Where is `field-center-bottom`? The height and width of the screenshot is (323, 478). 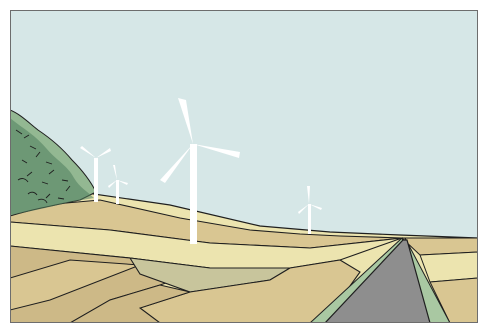 field-center-bottom is located at coordinates (130, 303).